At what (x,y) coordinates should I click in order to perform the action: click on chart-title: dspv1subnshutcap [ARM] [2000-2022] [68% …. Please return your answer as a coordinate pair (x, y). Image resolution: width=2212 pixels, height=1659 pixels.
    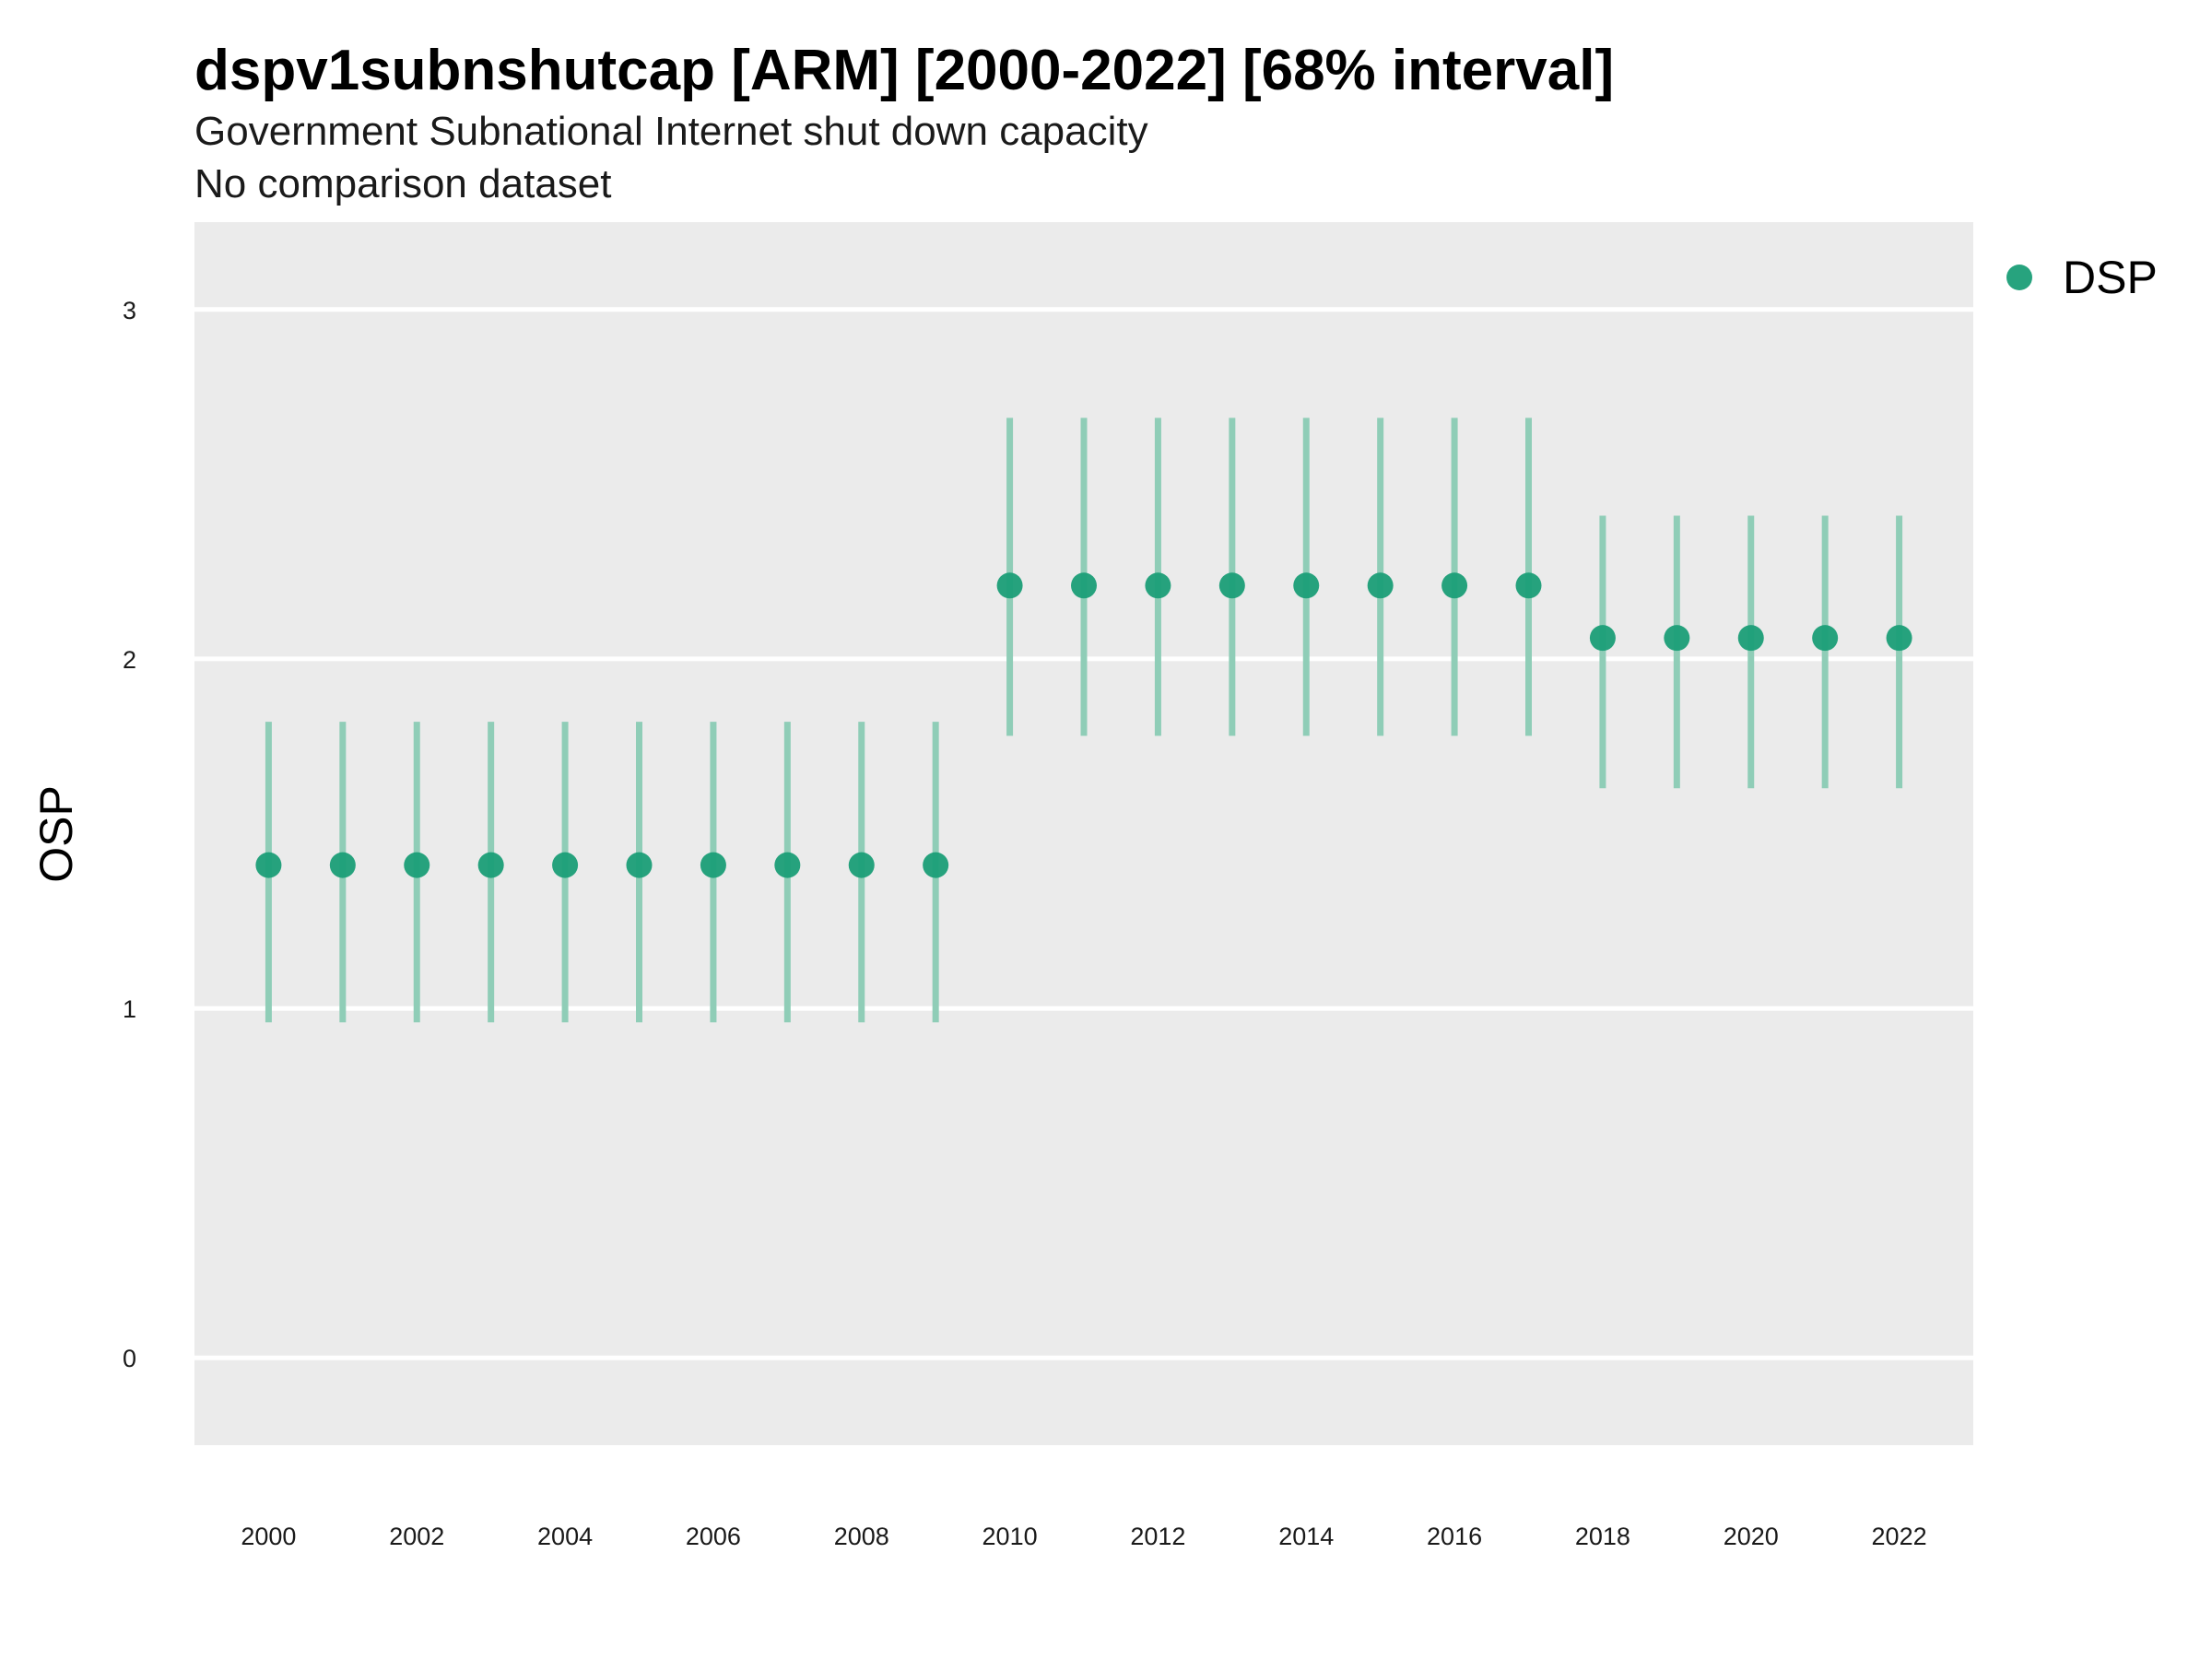
    Looking at the image, I should click on (904, 70).